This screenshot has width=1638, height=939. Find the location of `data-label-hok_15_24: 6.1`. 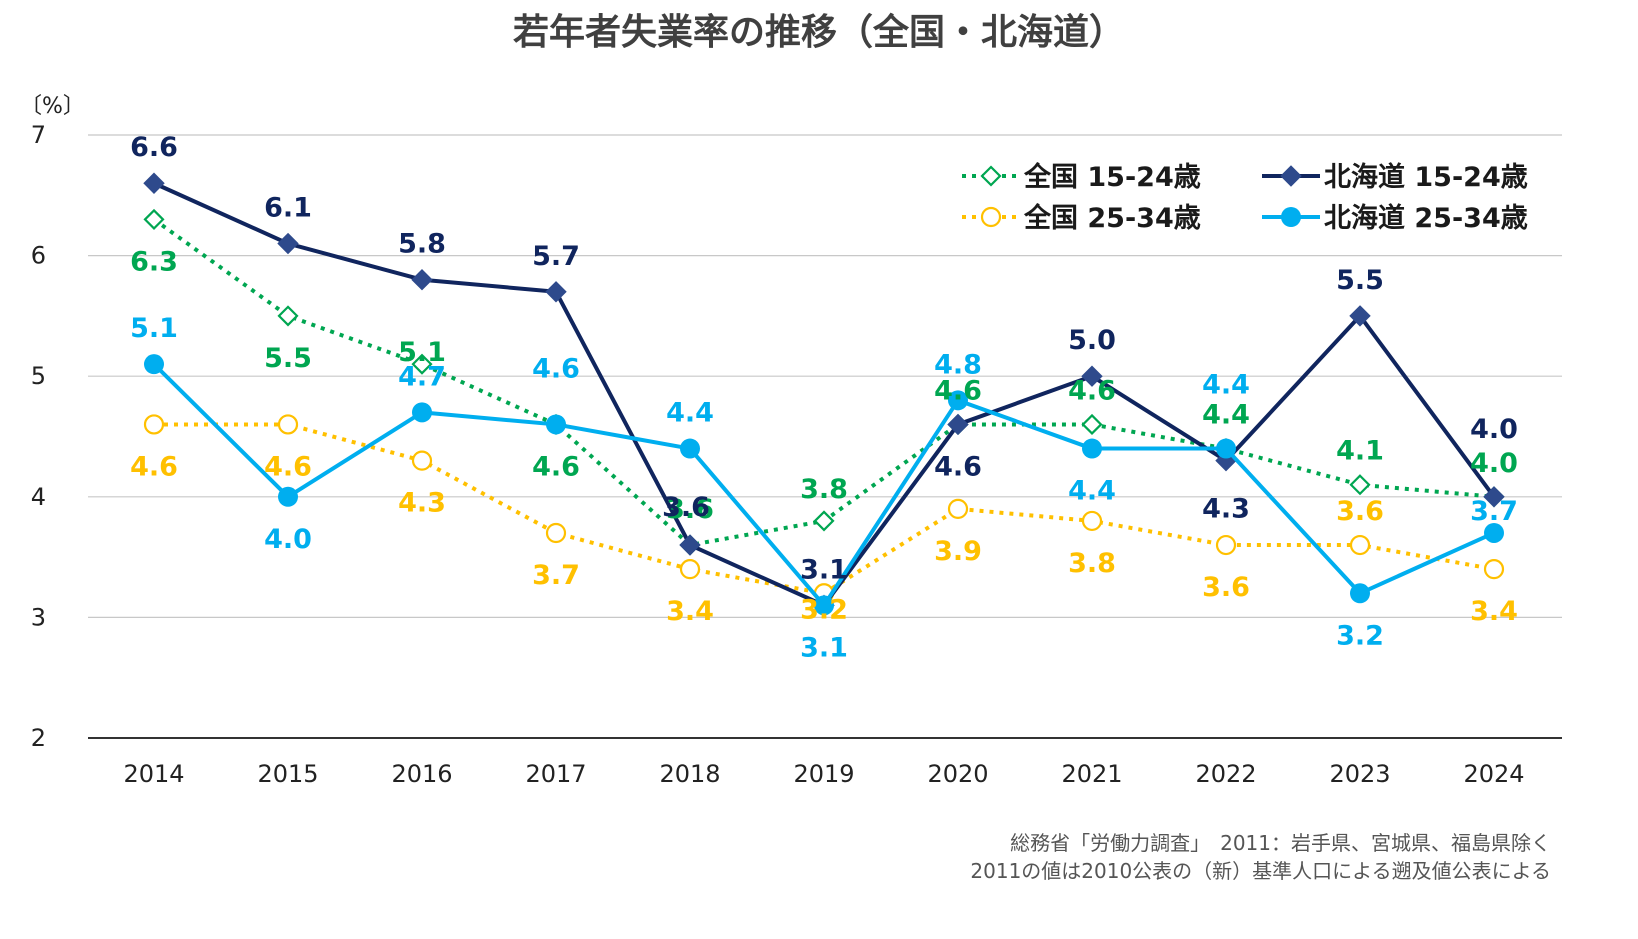

data-label-hok_15_24: 6.1 is located at coordinates (288, 208).